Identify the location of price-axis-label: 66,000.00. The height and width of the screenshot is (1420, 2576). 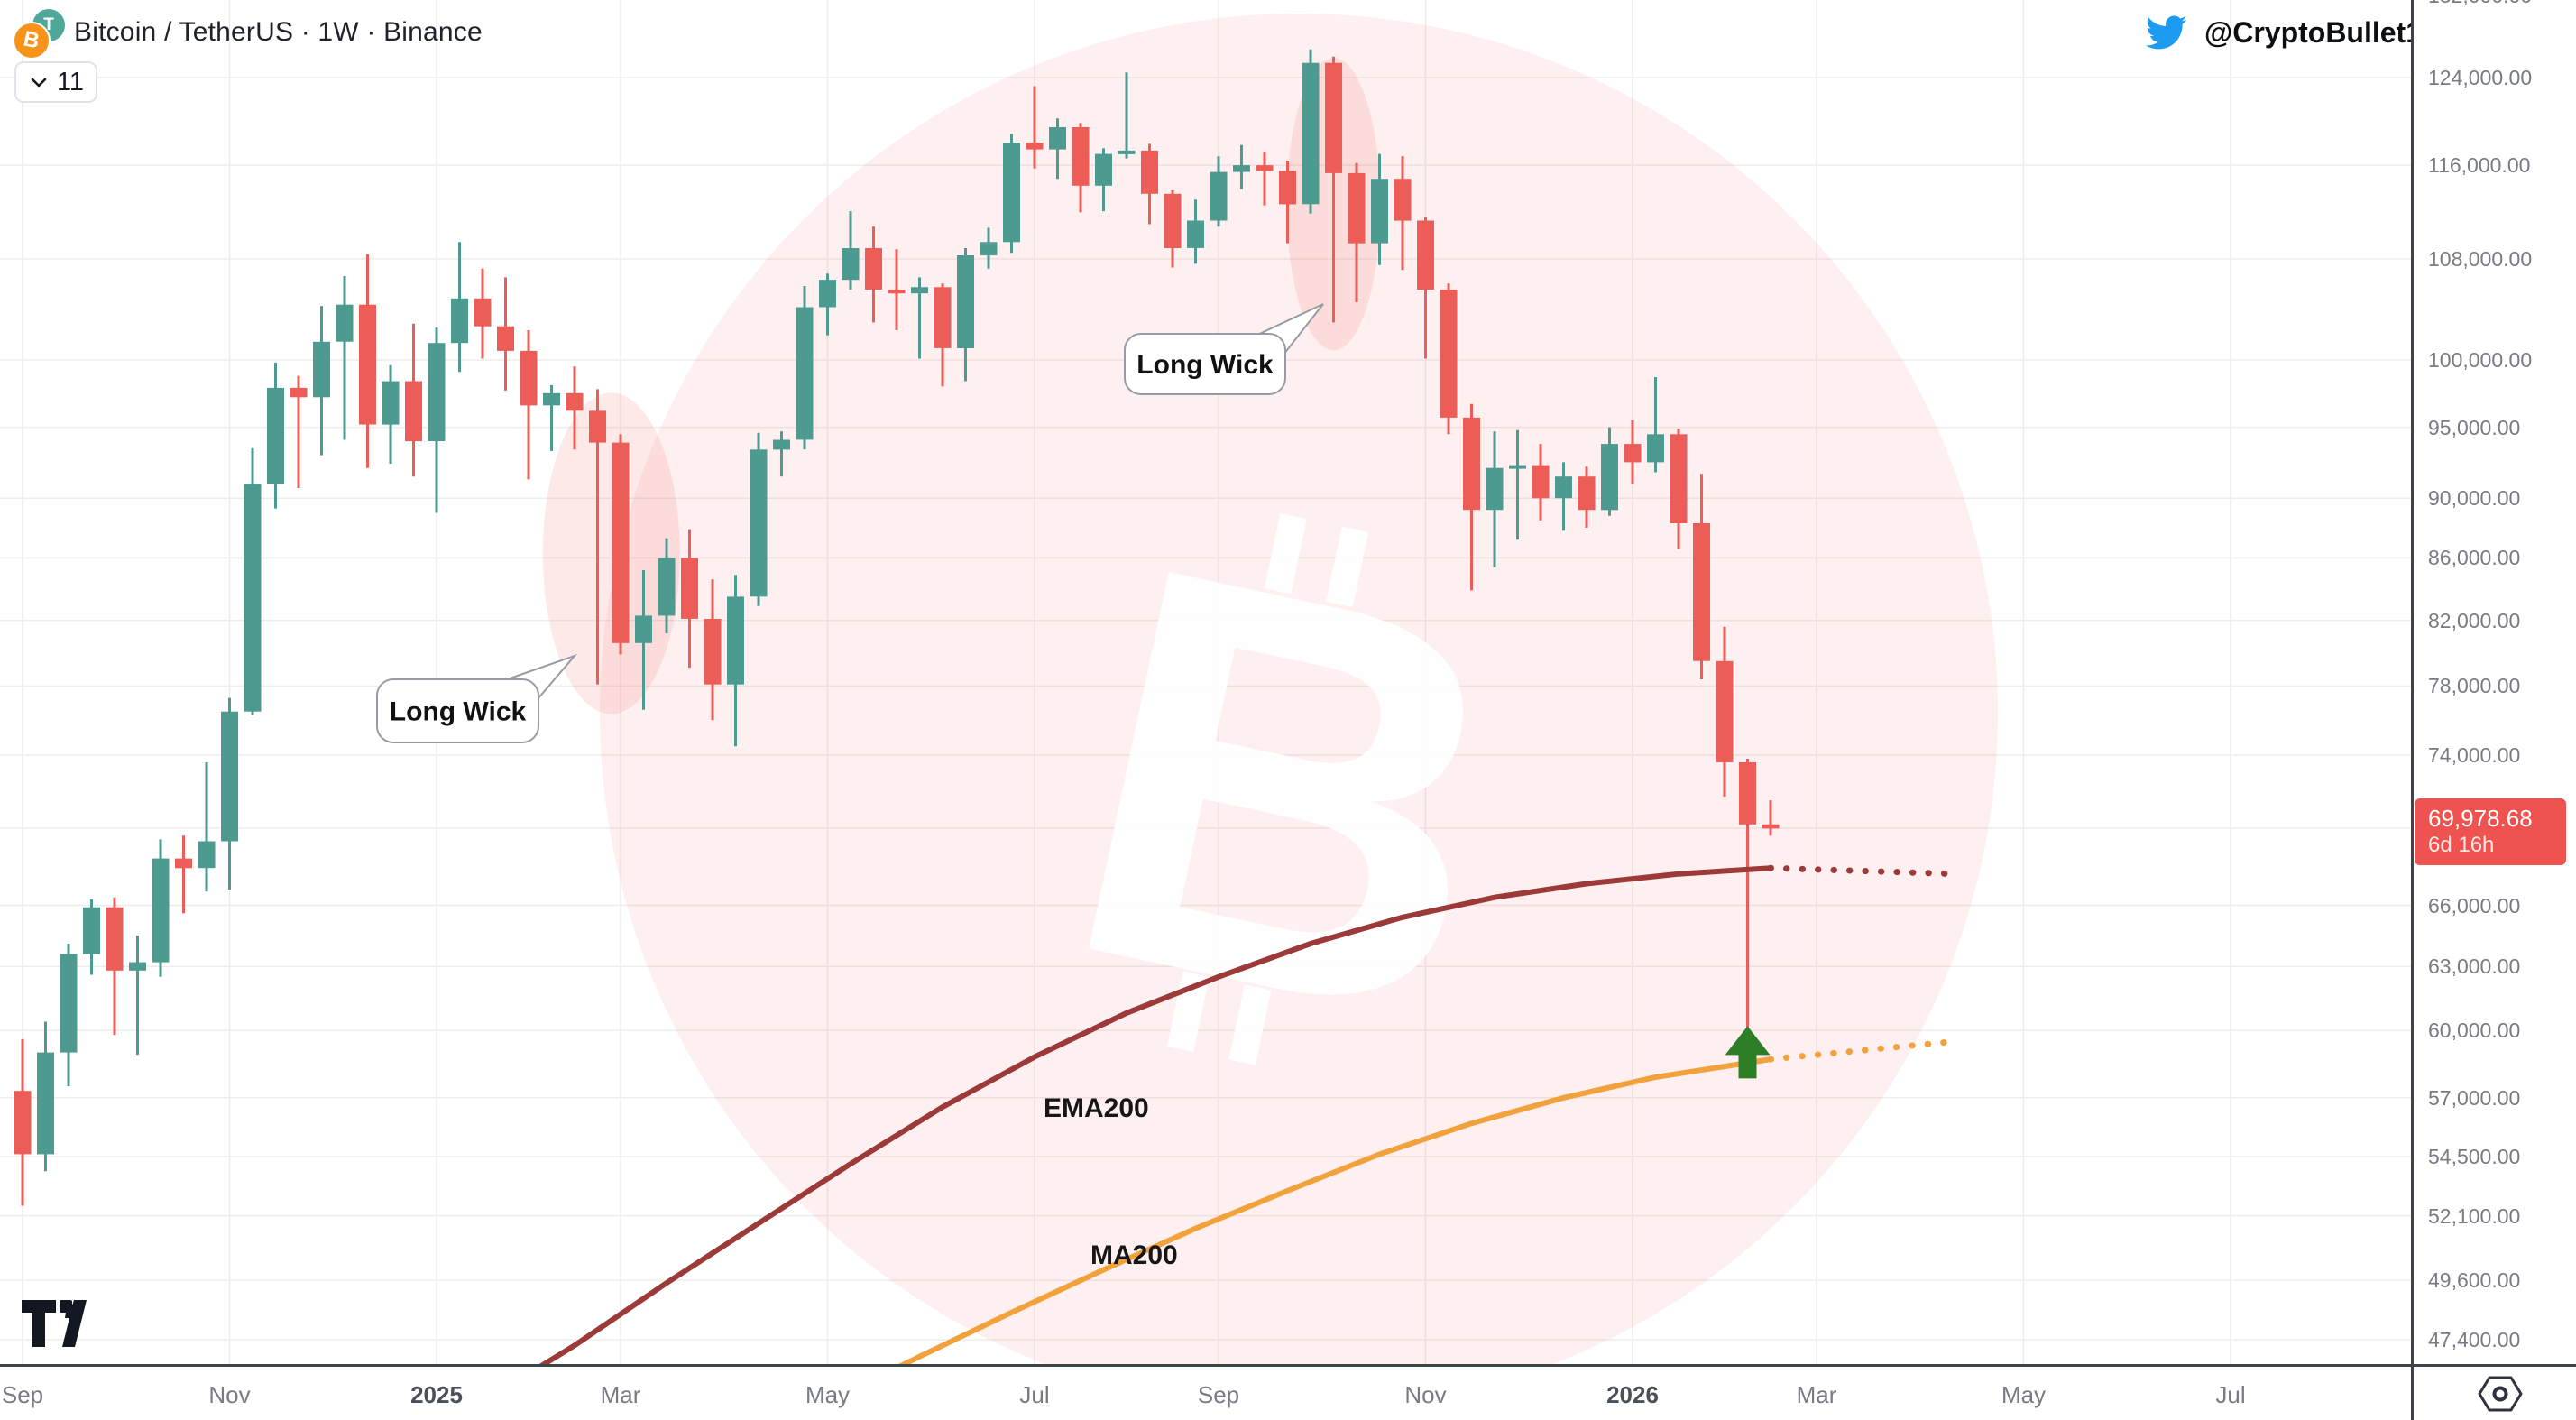
(2474, 905).